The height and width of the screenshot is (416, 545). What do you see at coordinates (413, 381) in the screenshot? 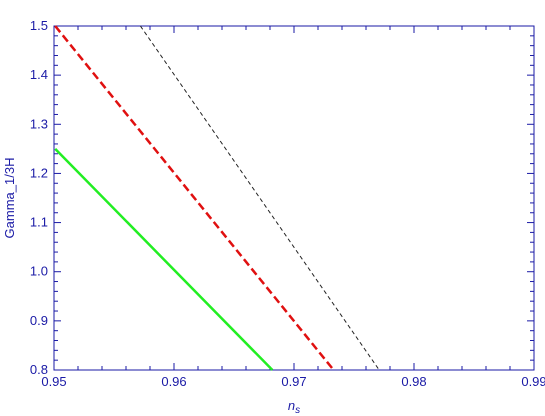
I see `x-tick-label: 0.98` at bounding box center [413, 381].